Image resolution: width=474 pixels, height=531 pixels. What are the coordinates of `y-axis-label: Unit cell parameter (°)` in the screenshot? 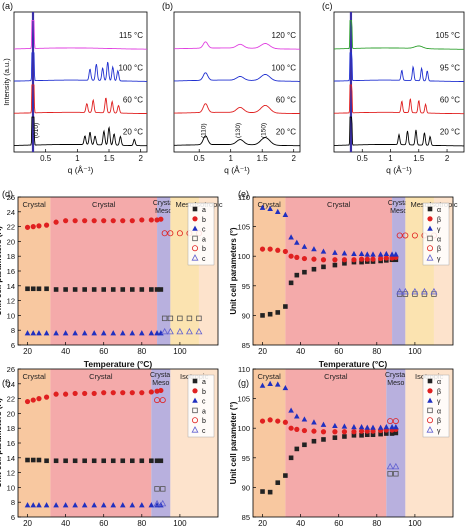 It's located at (233, 442).